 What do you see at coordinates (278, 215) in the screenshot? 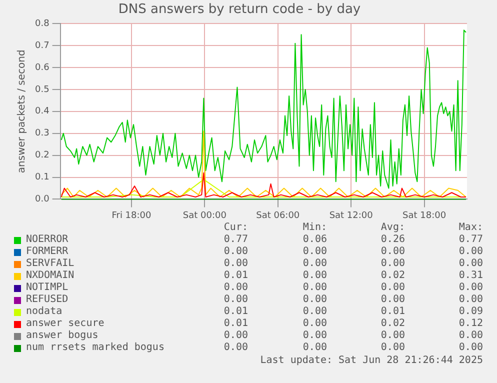
I see `x-tick-label: Sat 06:00` at bounding box center [278, 215].